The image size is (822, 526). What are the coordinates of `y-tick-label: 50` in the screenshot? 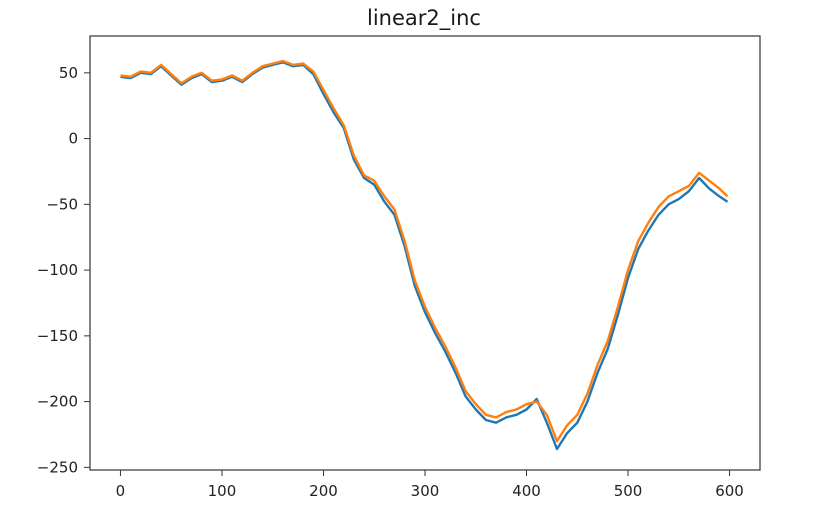 It's located at (68, 73).